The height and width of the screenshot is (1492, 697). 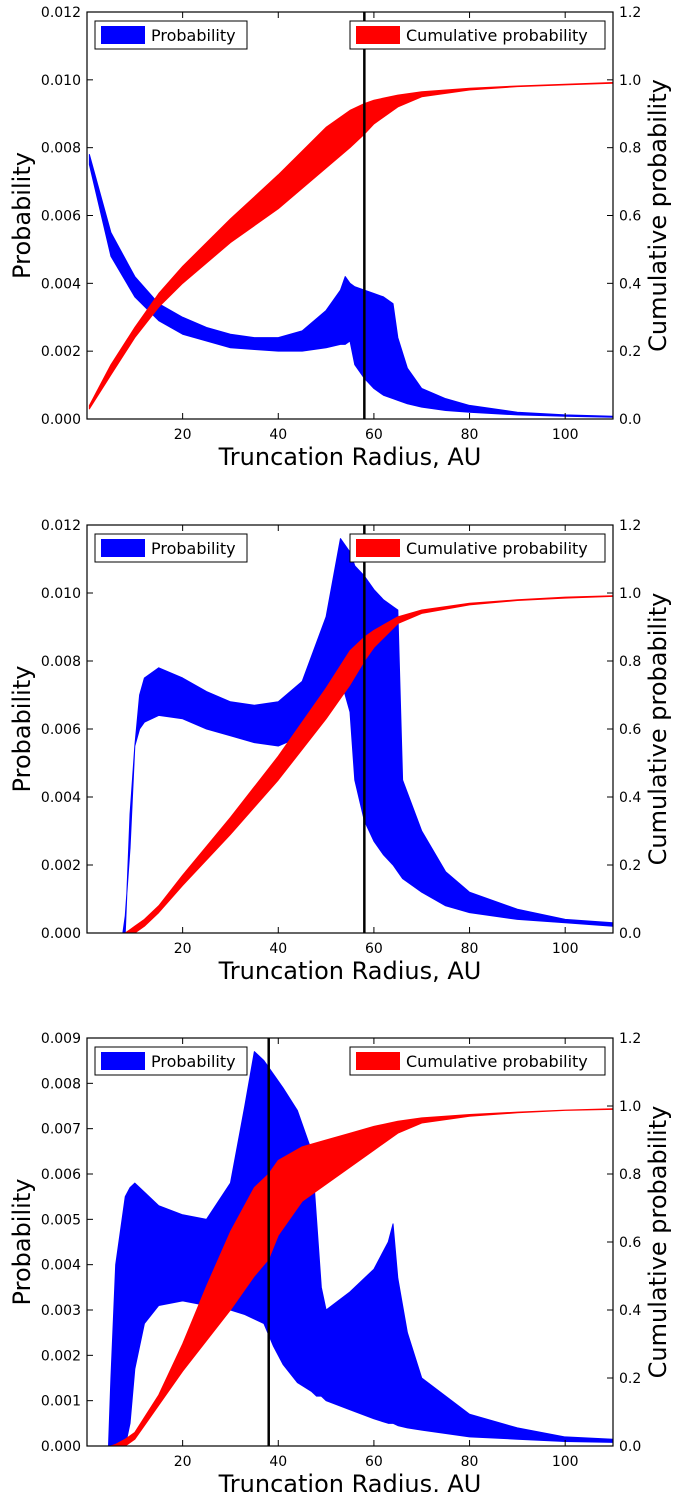 What do you see at coordinates (350, 285) in the screenshot?
I see `series-band-probability` at bounding box center [350, 285].